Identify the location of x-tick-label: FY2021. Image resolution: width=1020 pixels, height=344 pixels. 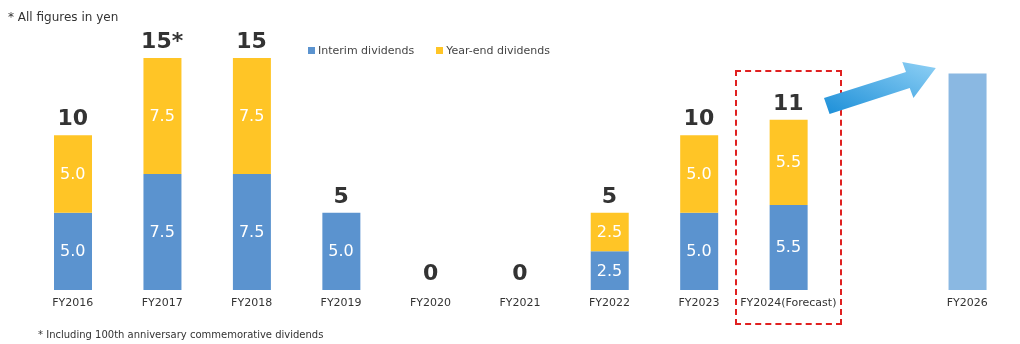
(520, 302).